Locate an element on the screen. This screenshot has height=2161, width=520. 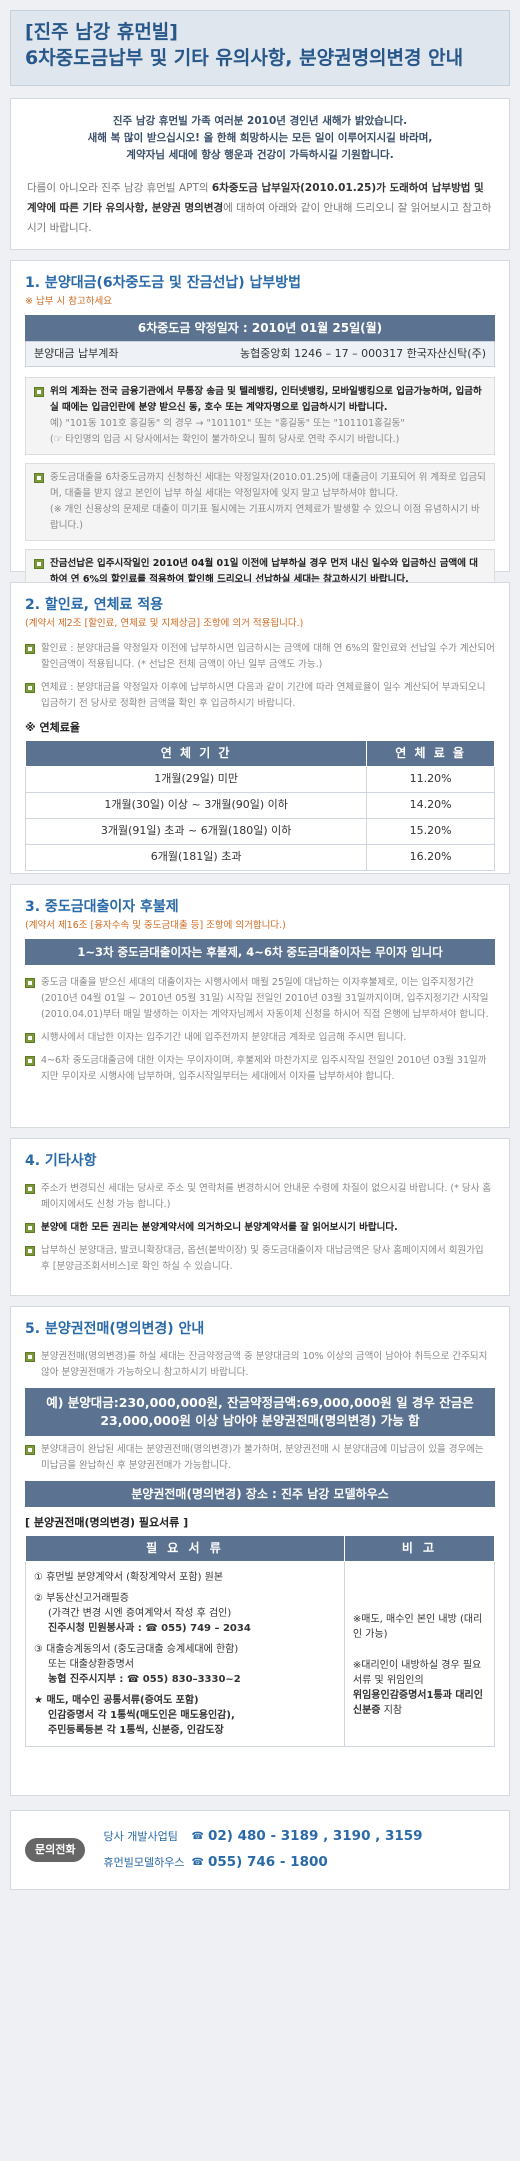
table-cell: 6개월(181일) 초과 is located at coordinates (196, 857).